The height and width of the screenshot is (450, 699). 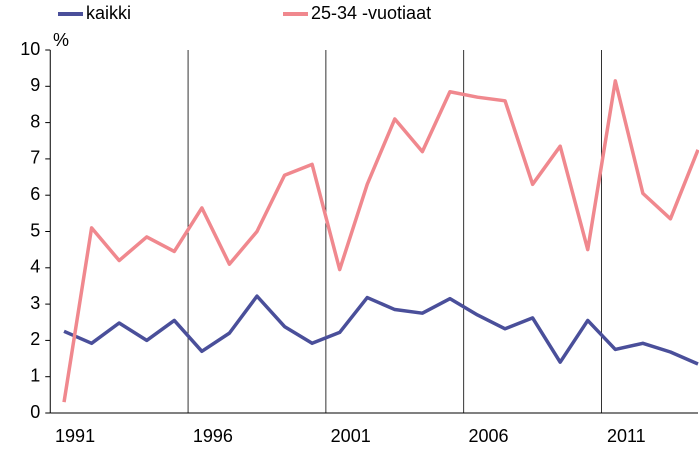 I want to click on y-tick-label: 9, so click(x=35, y=85).